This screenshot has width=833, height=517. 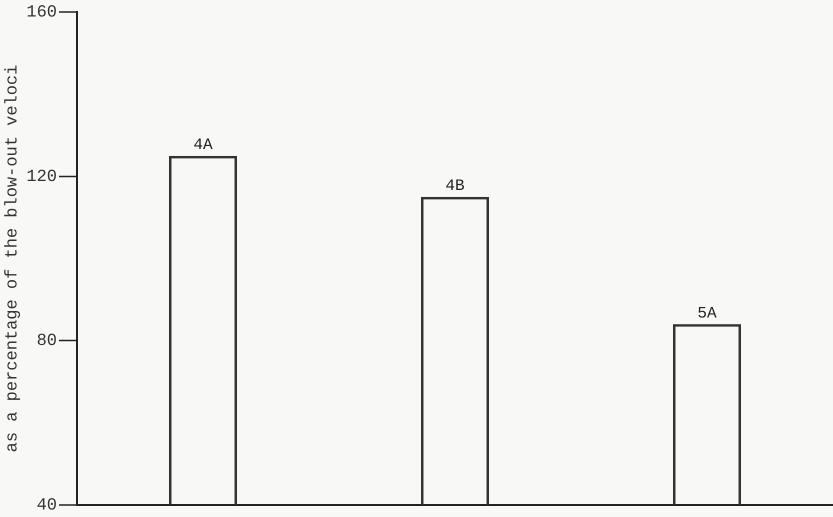 What do you see at coordinates (42, 177) in the screenshot?
I see `y-tick-label: 120` at bounding box center [42, 177].